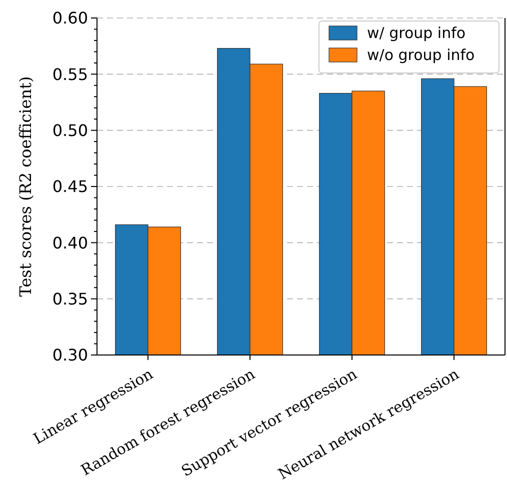  What do you see at coordinates (70, 355) in the screenshot?
I see `y-tick-label: 0.30` at bounding box center [70, 355].